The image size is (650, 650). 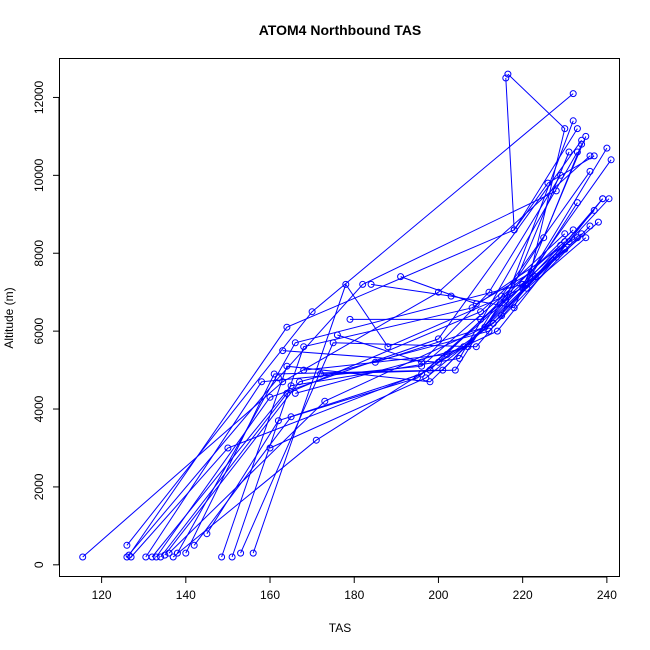 I want to click on x-tick-label: 120, so click(x=102, y=595).